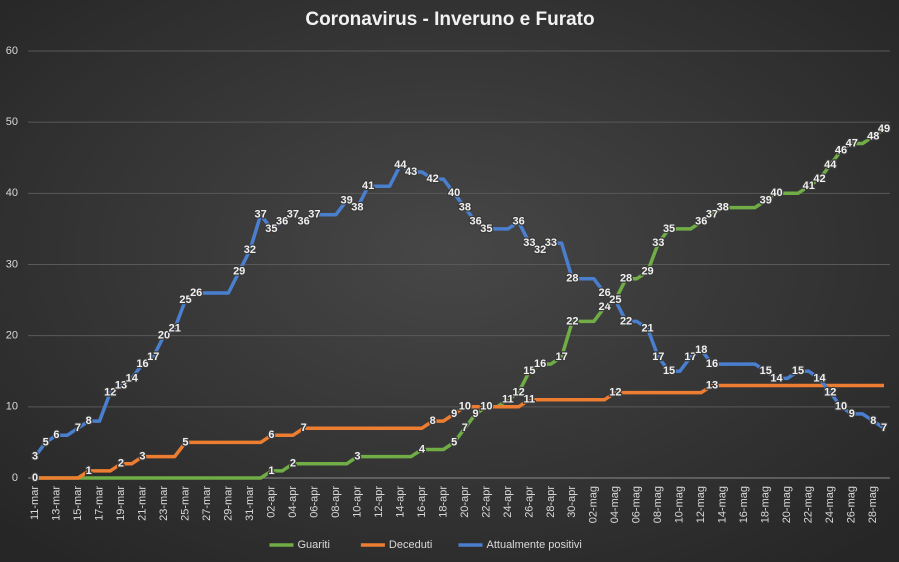  Describe the element at coordinates (400, 165) in the screenshot. I see `data-label: 44` at that location.